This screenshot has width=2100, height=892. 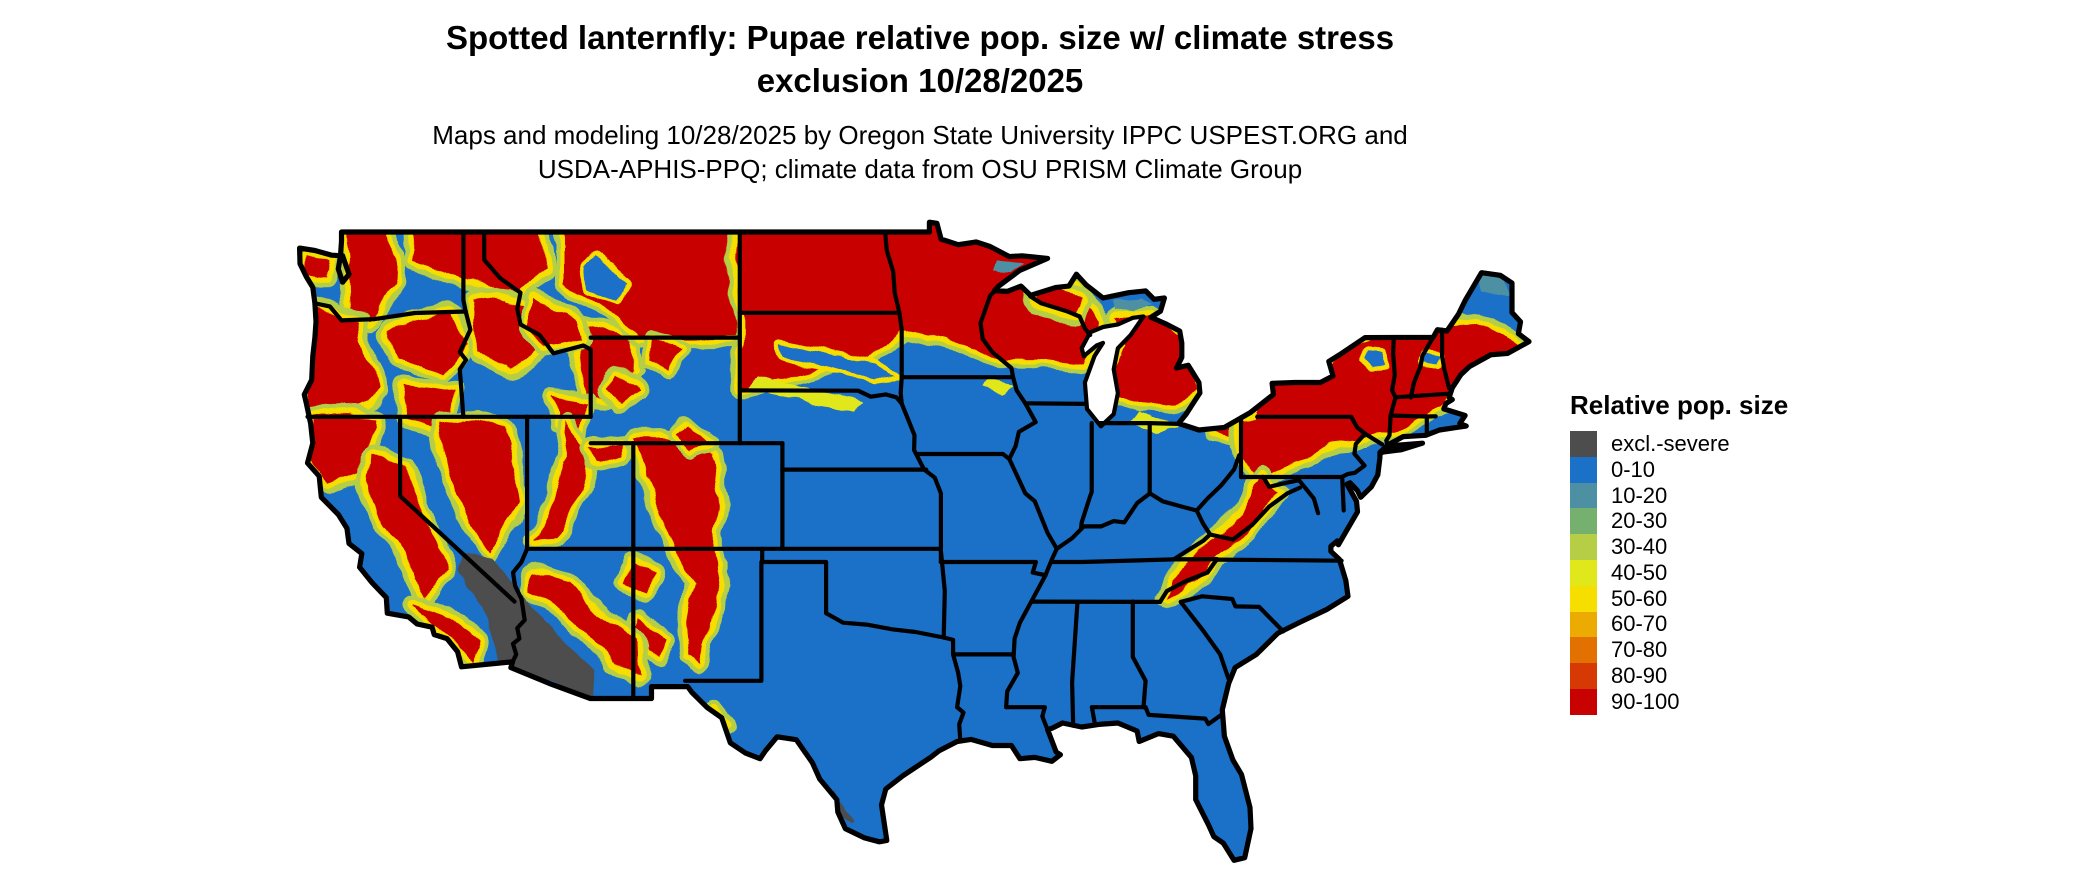 What do you see at coordinates (445, 631) in the screenshot?
I see `zone-socal-mtns` at bounding box center [445, 631].